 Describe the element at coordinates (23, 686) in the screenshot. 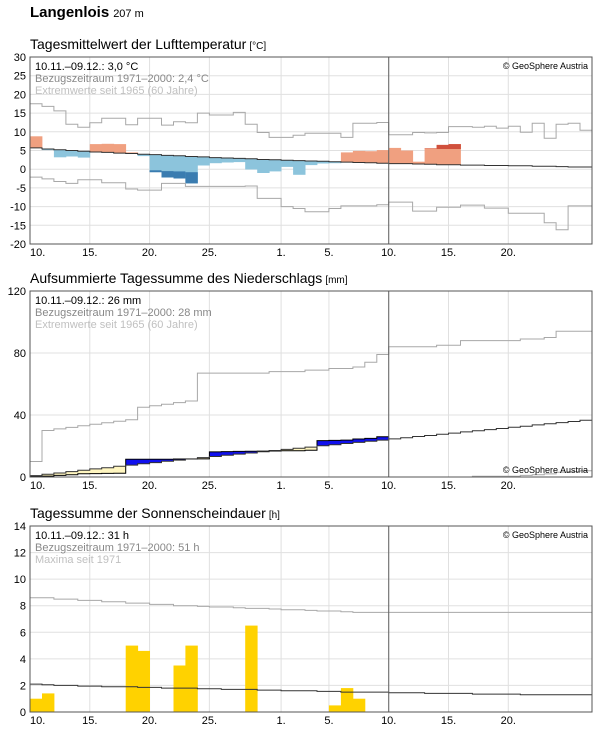

I see `y-tick-label: 2` at that location.